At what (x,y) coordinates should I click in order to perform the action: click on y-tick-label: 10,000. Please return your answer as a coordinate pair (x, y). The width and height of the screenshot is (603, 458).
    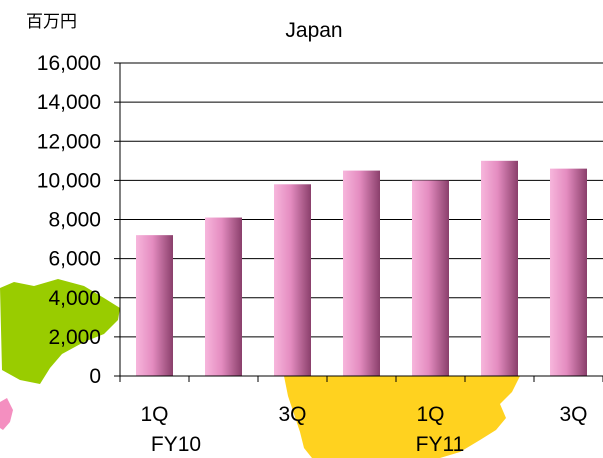
    Looking at the image, I should click on (69, 180).